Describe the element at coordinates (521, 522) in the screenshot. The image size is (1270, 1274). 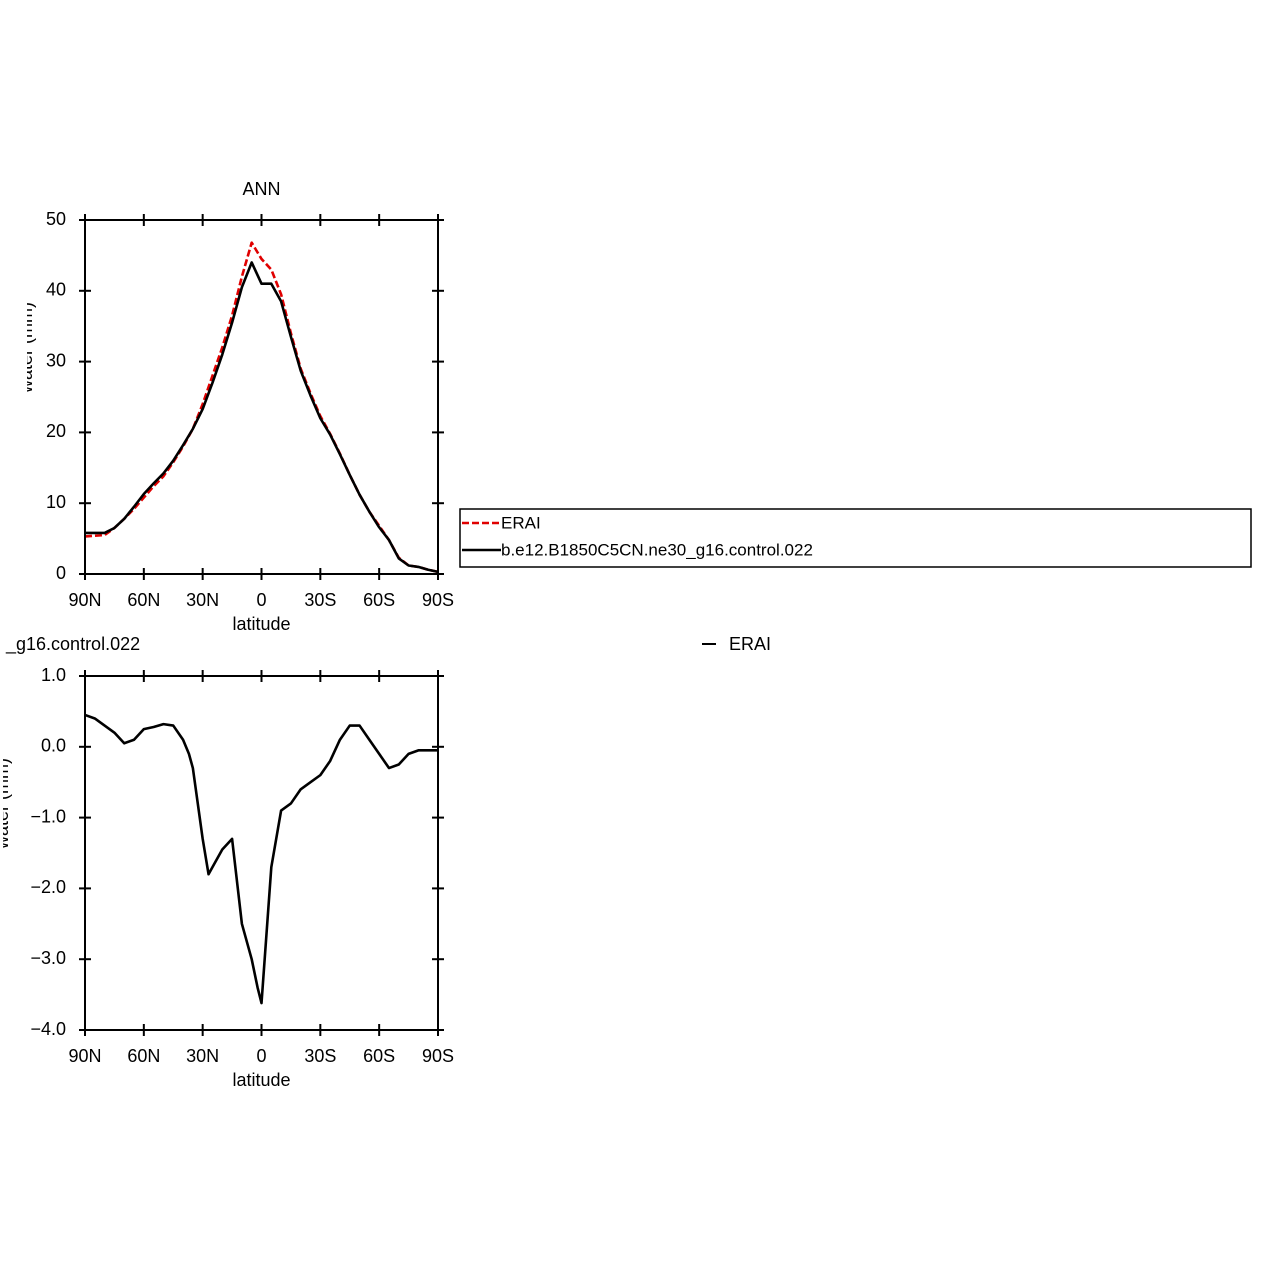
I see `legend-label: ERAI` at that location.